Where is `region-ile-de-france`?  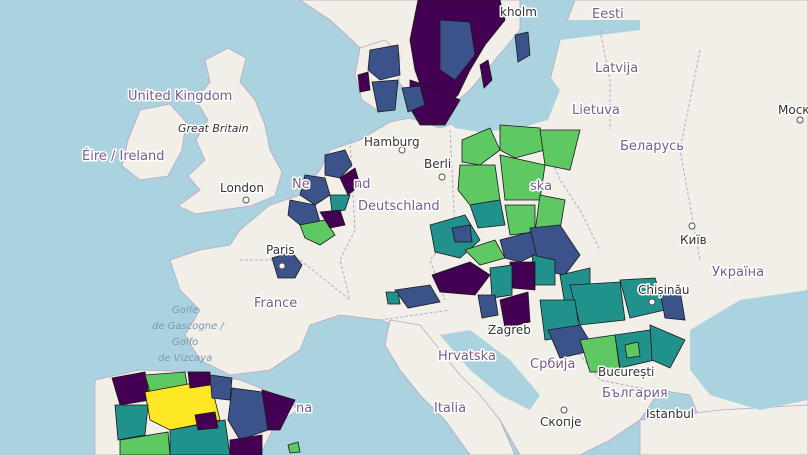
region-ile-de-france is located at coordinates (287, 265).